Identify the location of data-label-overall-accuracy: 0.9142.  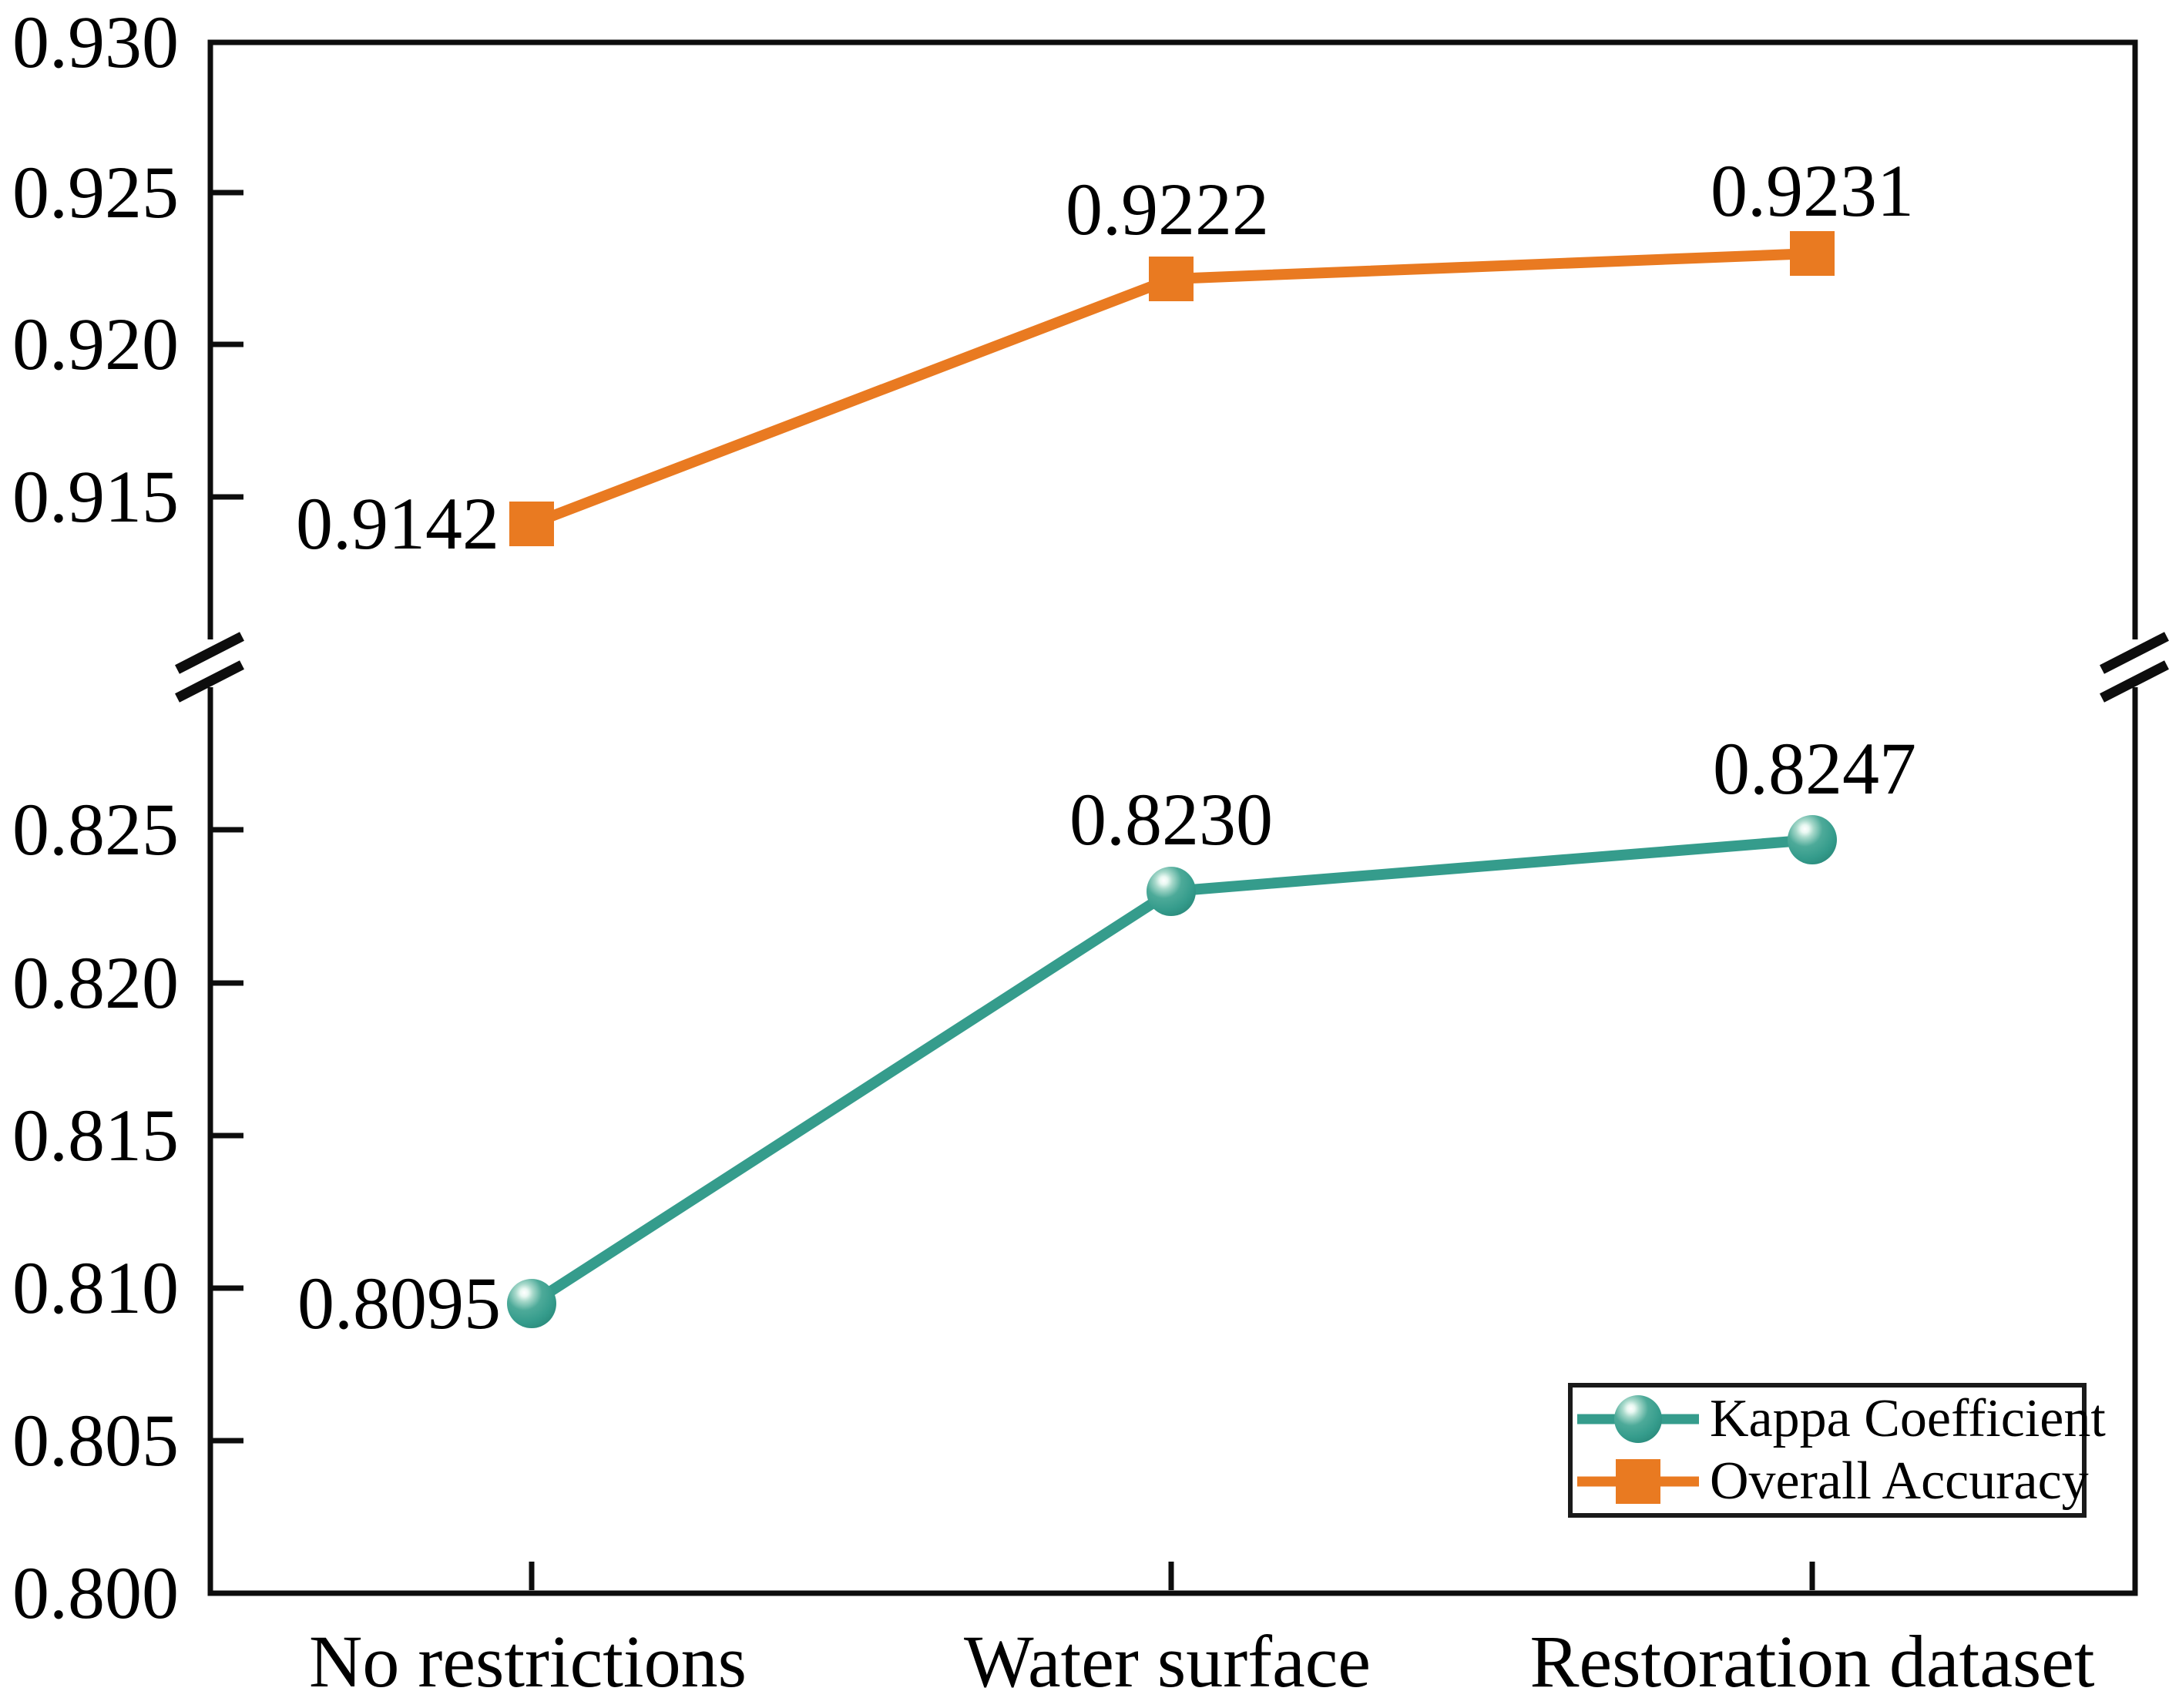
(397, 523).